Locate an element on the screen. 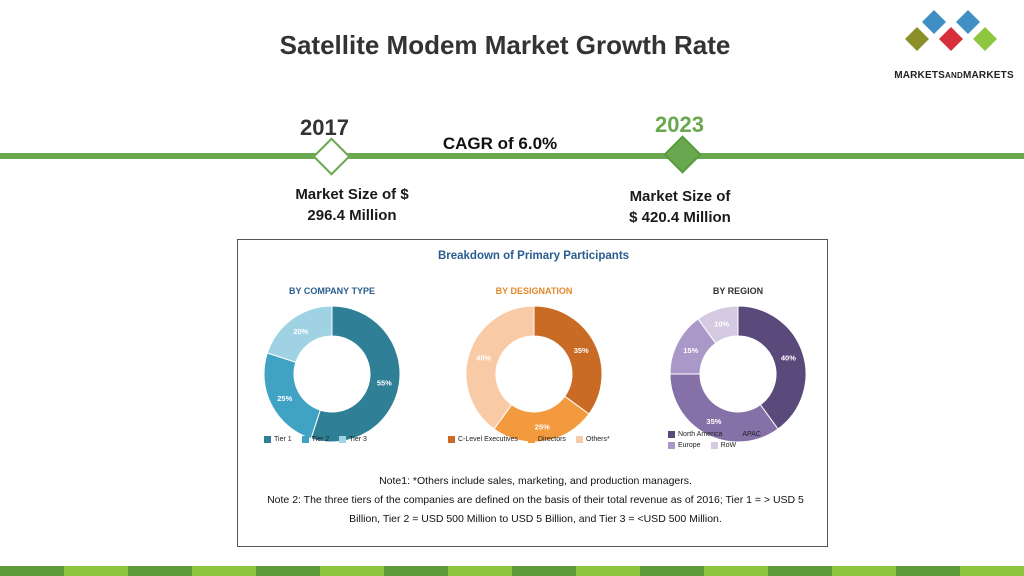  legend-label: Tier 3 is located at coordinates (358, 439).